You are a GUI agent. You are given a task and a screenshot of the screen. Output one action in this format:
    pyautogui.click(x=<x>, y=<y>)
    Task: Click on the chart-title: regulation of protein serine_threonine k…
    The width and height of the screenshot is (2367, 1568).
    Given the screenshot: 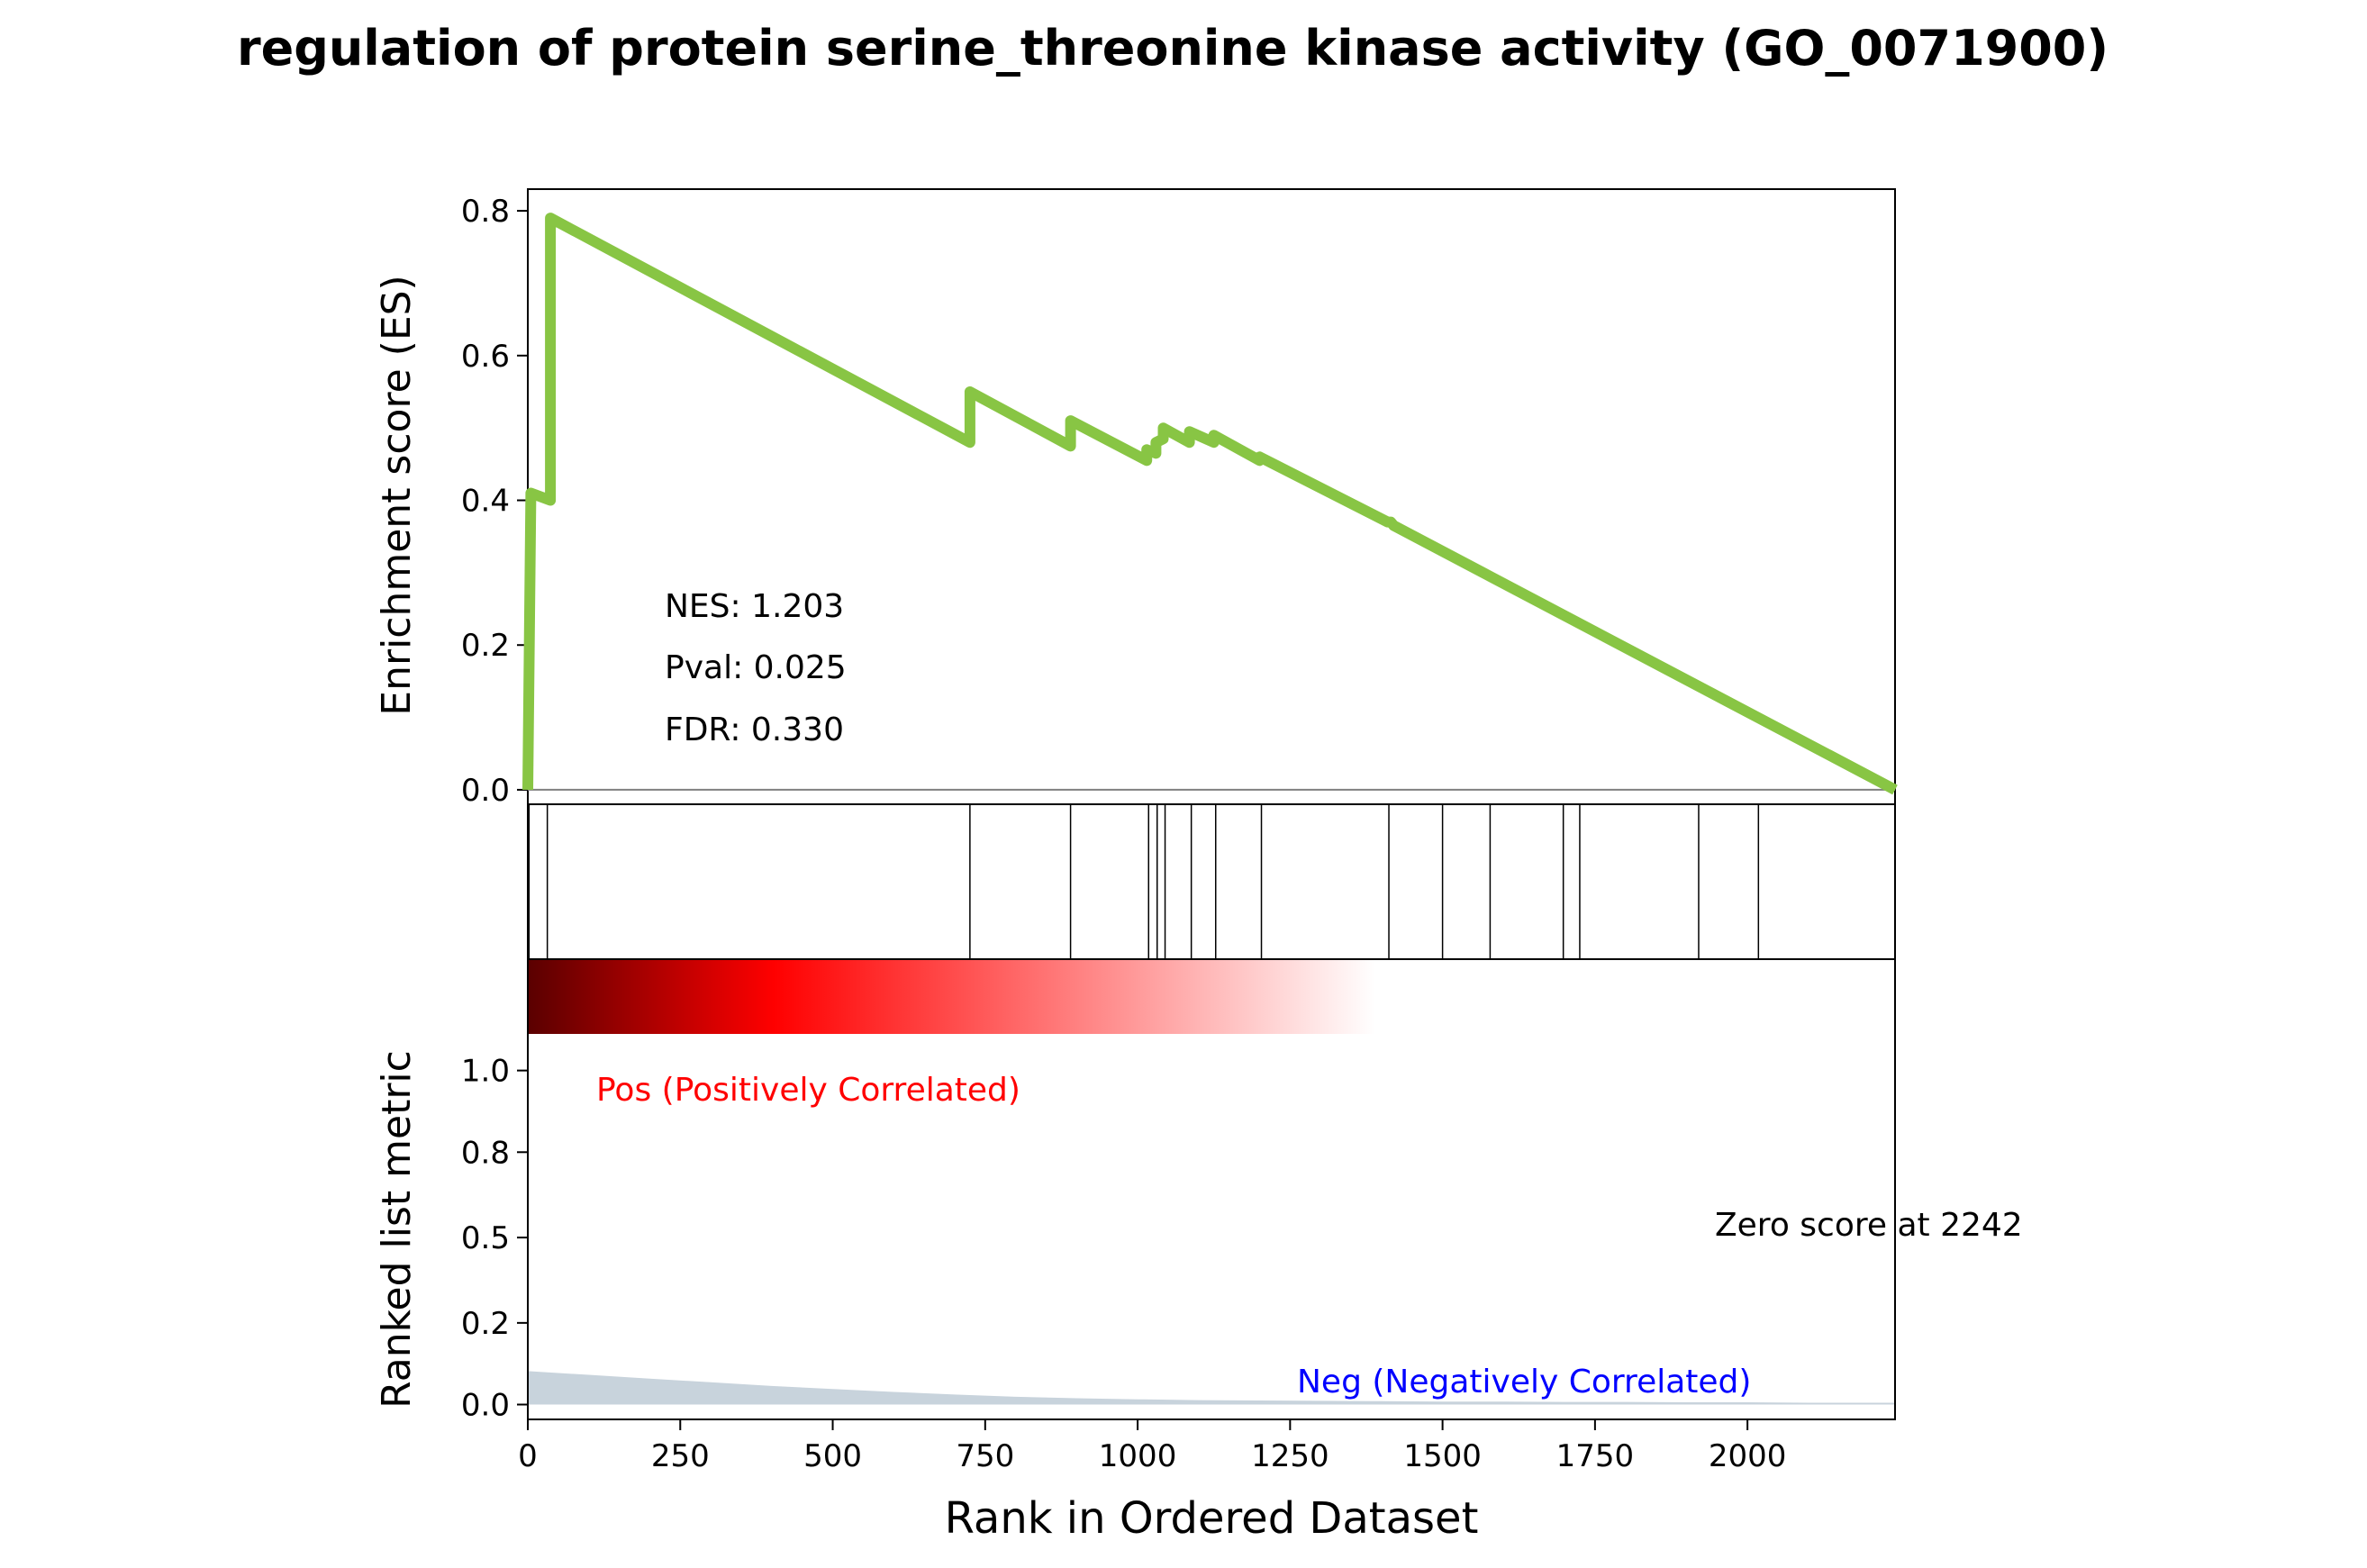 What is the action you would take?
    pyautogui.click(x=1173, y=48)
    